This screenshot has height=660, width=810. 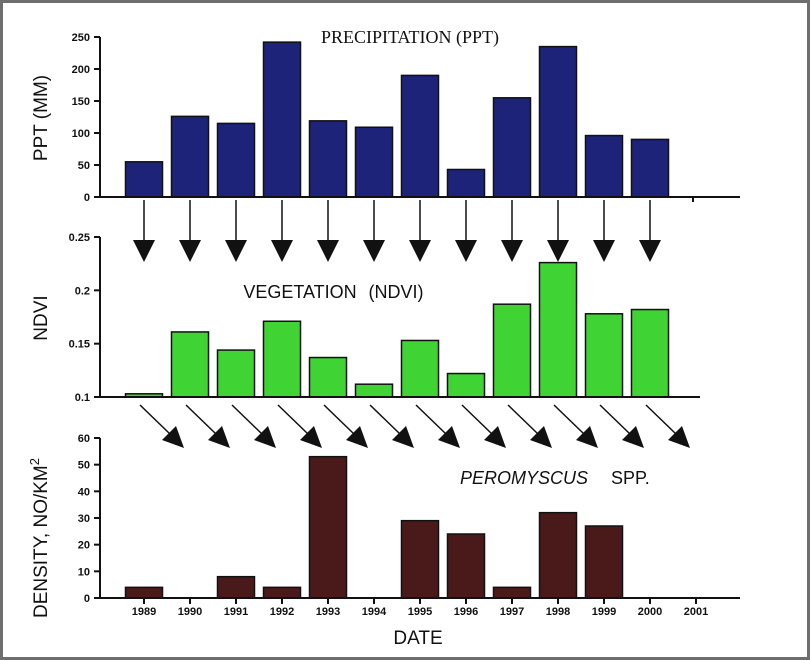 I want to click on year-label-1998: 1998, so click(x=558, y=612).